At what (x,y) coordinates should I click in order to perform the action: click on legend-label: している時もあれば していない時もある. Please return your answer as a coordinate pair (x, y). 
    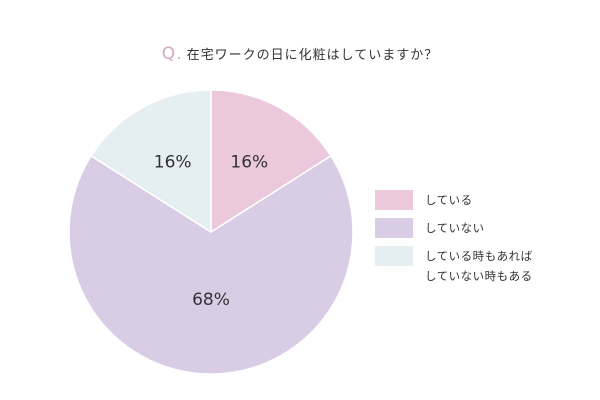
    Looking at the image, I should click on (479, 266).